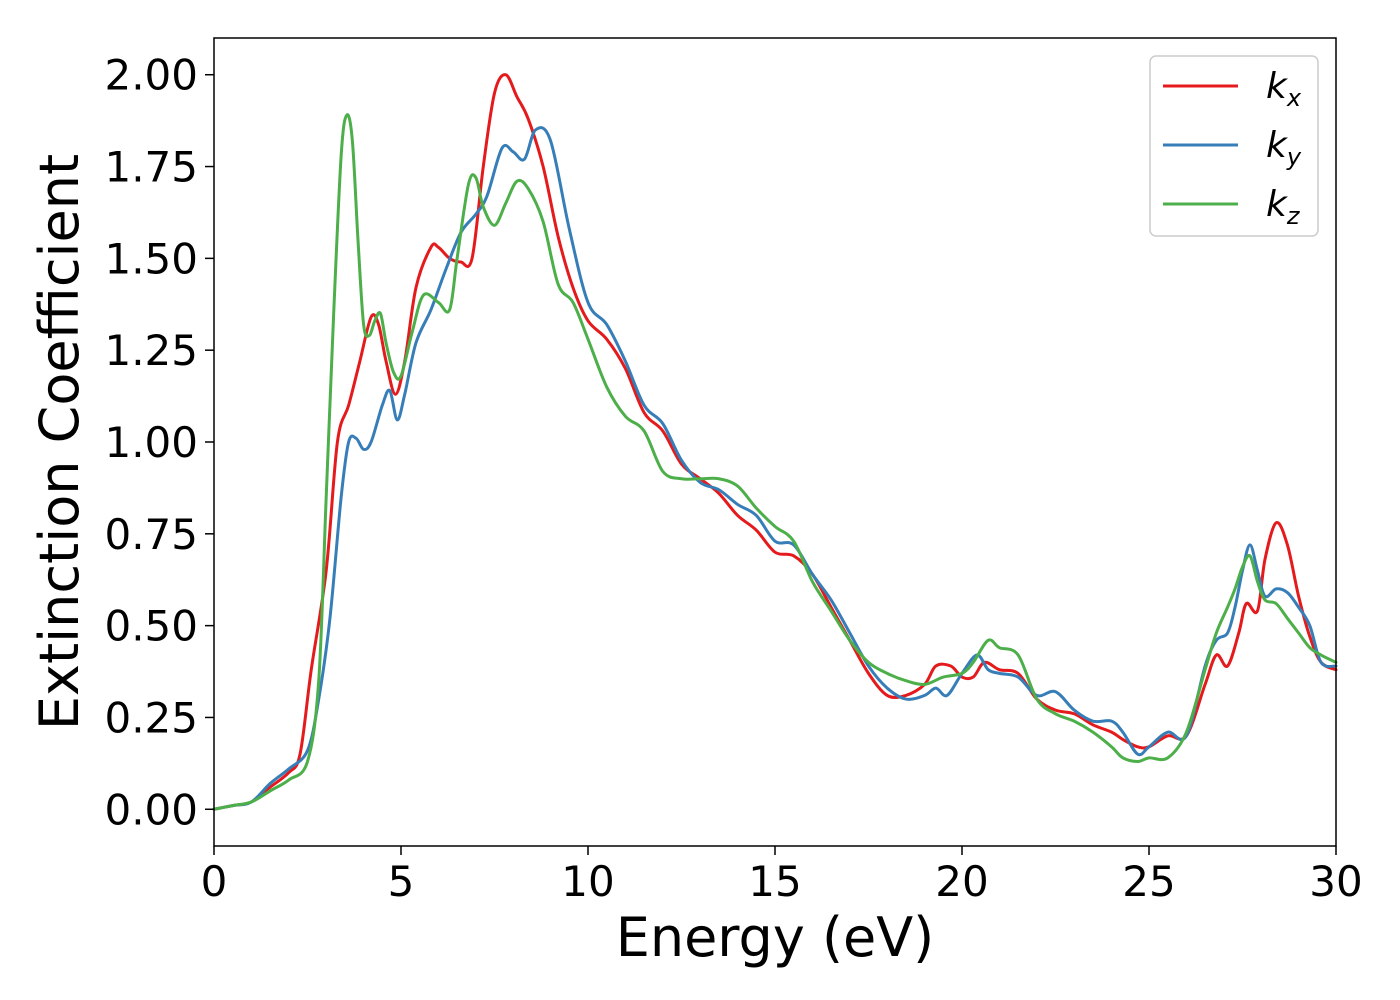 This screenshot has height=1000, width=1400. I want to click on x-tick-label: 20, so click(961, 881).